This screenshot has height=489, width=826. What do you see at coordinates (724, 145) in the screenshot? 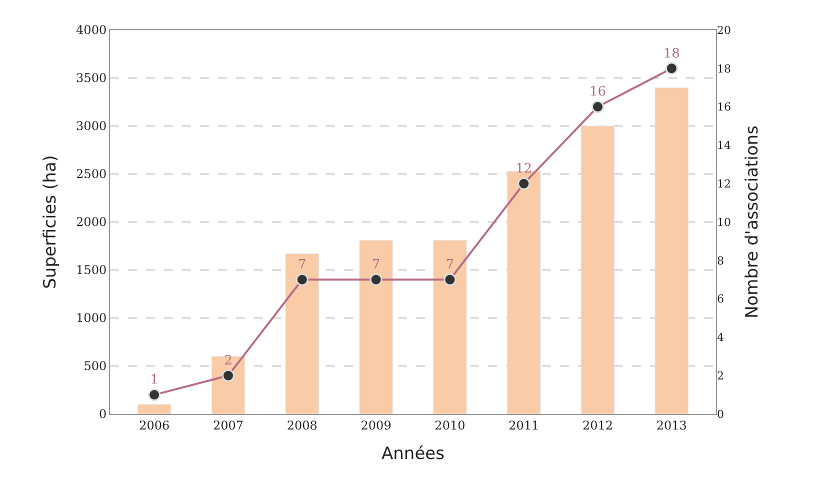
I see `y2-tick-label: 14` at bounding box center [724, 145].